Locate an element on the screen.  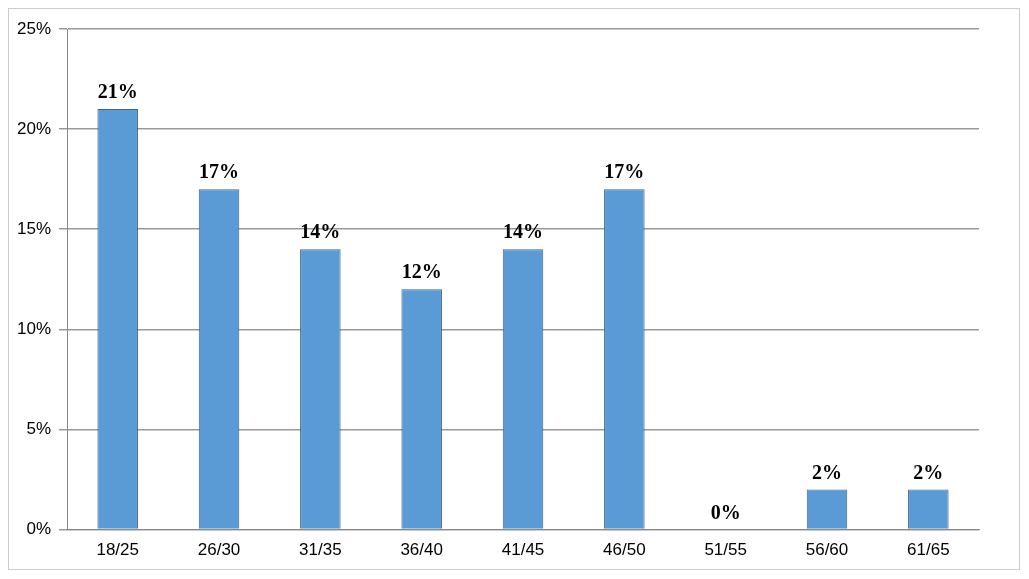
x-tick-label: 31/35 is located at coordinates (320, 550).